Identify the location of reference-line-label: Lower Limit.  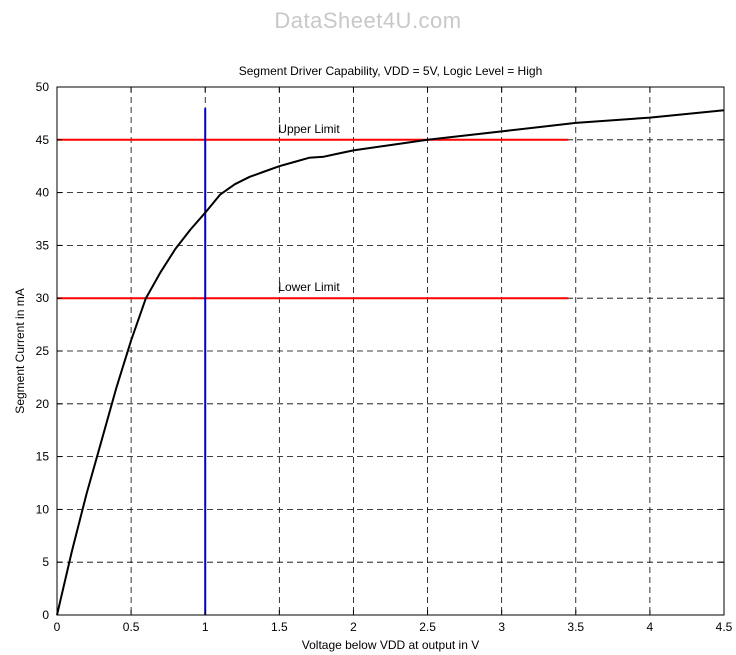
(309, 287).